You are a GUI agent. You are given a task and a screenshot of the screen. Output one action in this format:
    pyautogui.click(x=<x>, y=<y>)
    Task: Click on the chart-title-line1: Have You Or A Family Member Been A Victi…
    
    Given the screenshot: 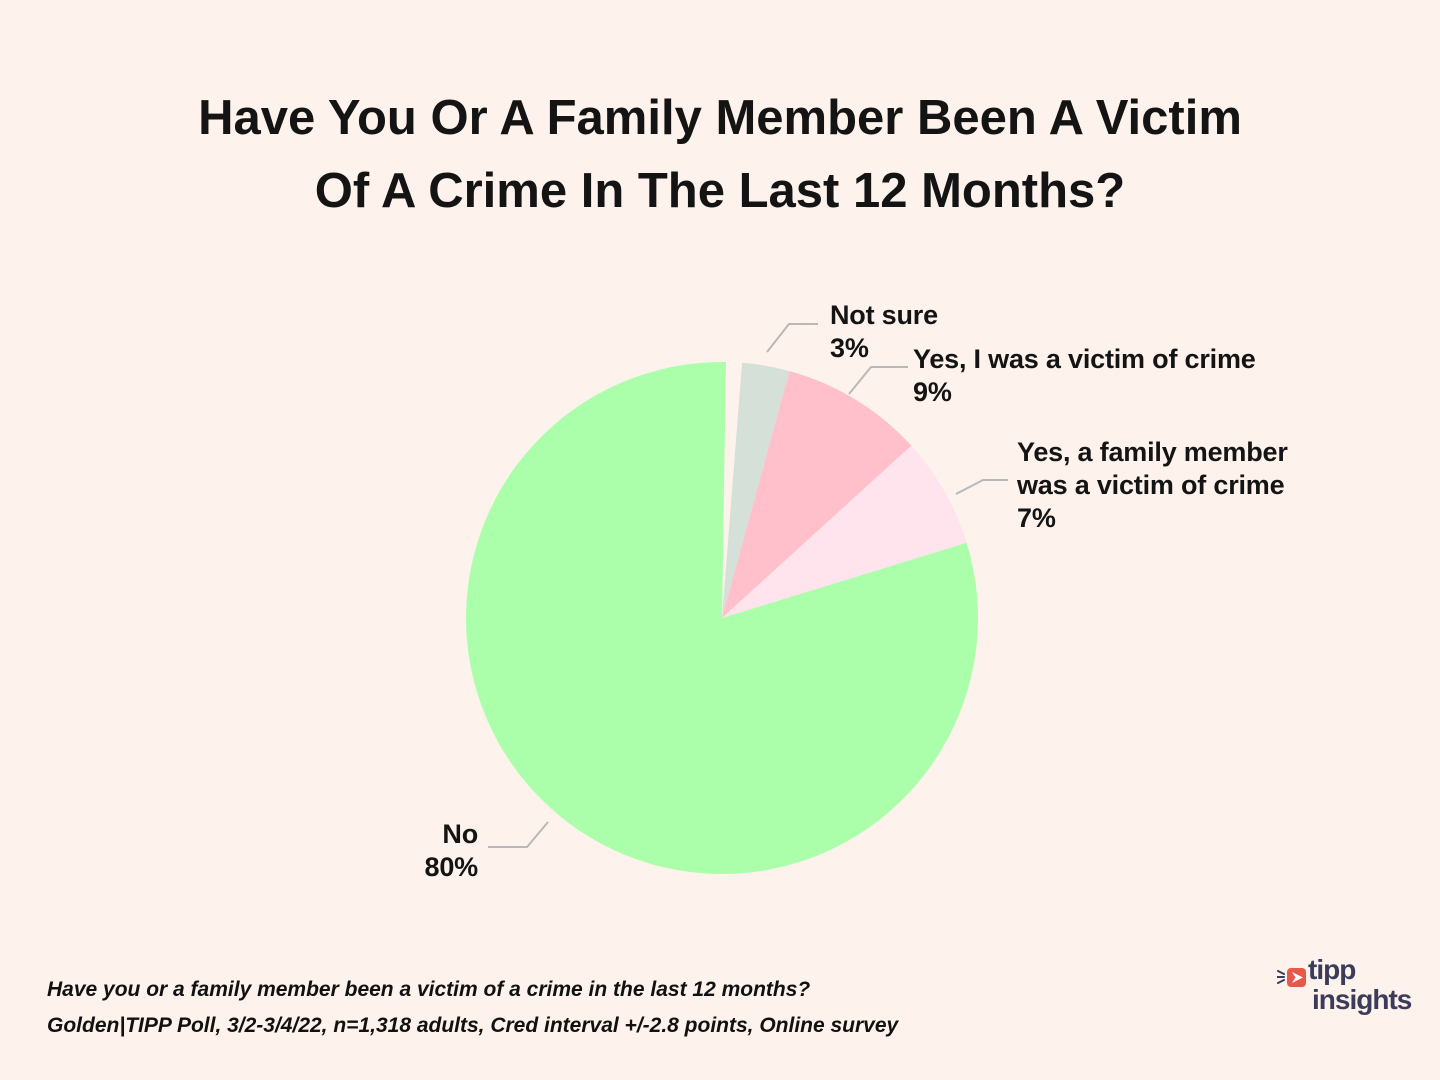 What is the action you would take?
    pyautogui.click(x=720, y=118)
    